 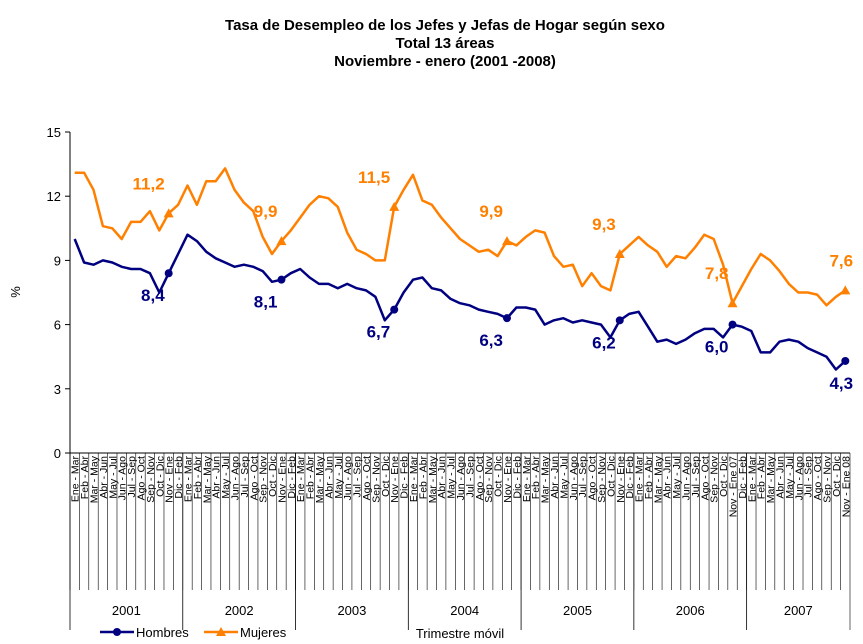 What do you see at coordinates (57, 260) in the screenshot?
I see `y-tick-label: 9` at bounding box center [57, 260].